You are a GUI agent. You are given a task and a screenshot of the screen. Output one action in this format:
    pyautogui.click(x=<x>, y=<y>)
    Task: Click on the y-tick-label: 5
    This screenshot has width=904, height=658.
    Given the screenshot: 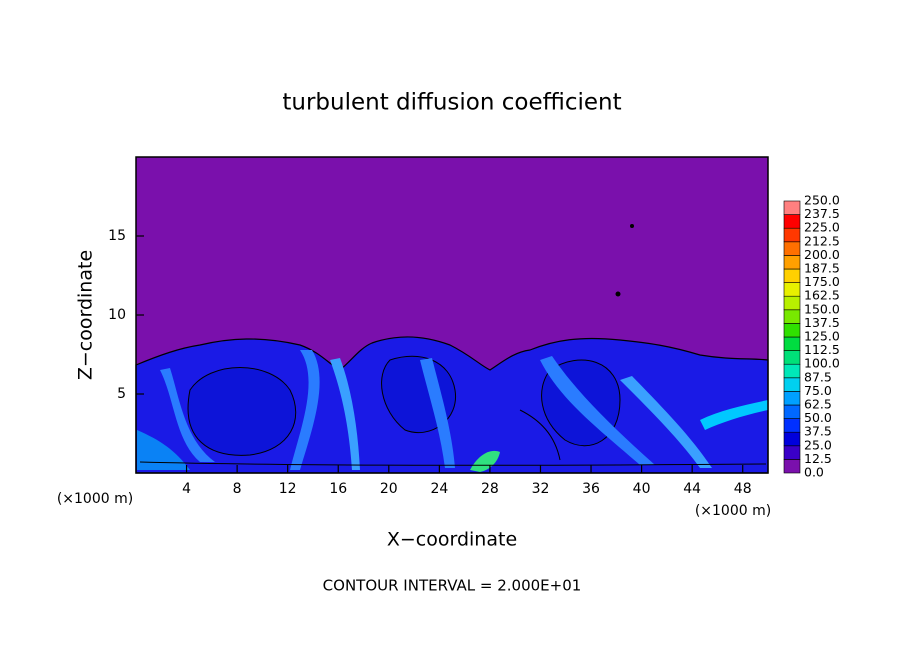 What is the action you would take?
    pyautogui.click(x=121, y=394)
    